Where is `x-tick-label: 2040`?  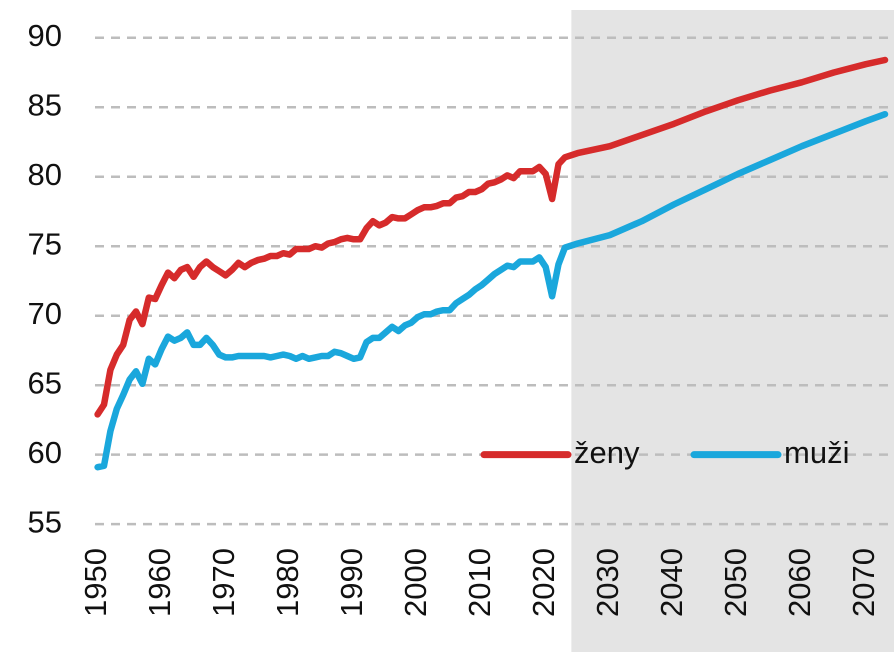
x-tick-label: 2040 is located at coordinates (671, 582).